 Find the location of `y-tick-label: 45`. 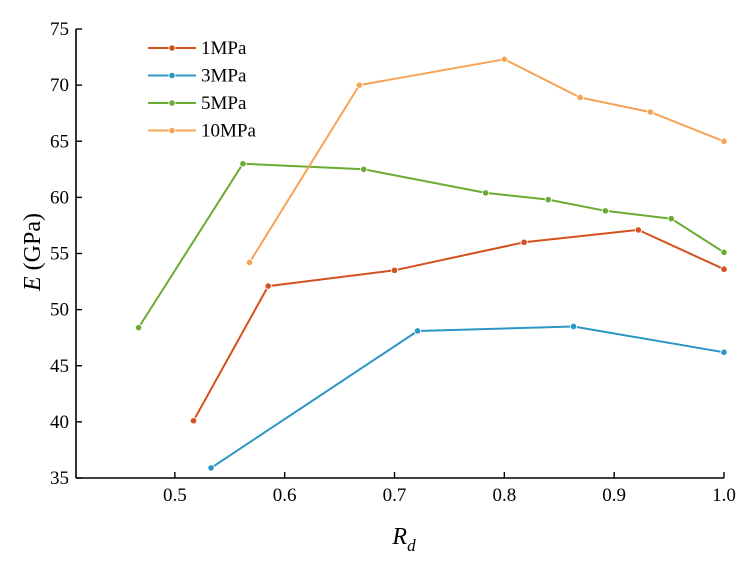

y-tick-label: 45 is located at coordinates (59, 366).